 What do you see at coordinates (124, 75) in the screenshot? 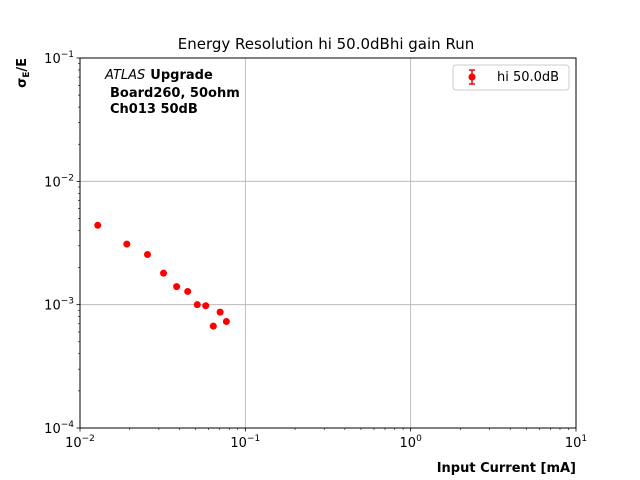
I see `atlas-label: ATLAS` at bounding box center [124, 75].